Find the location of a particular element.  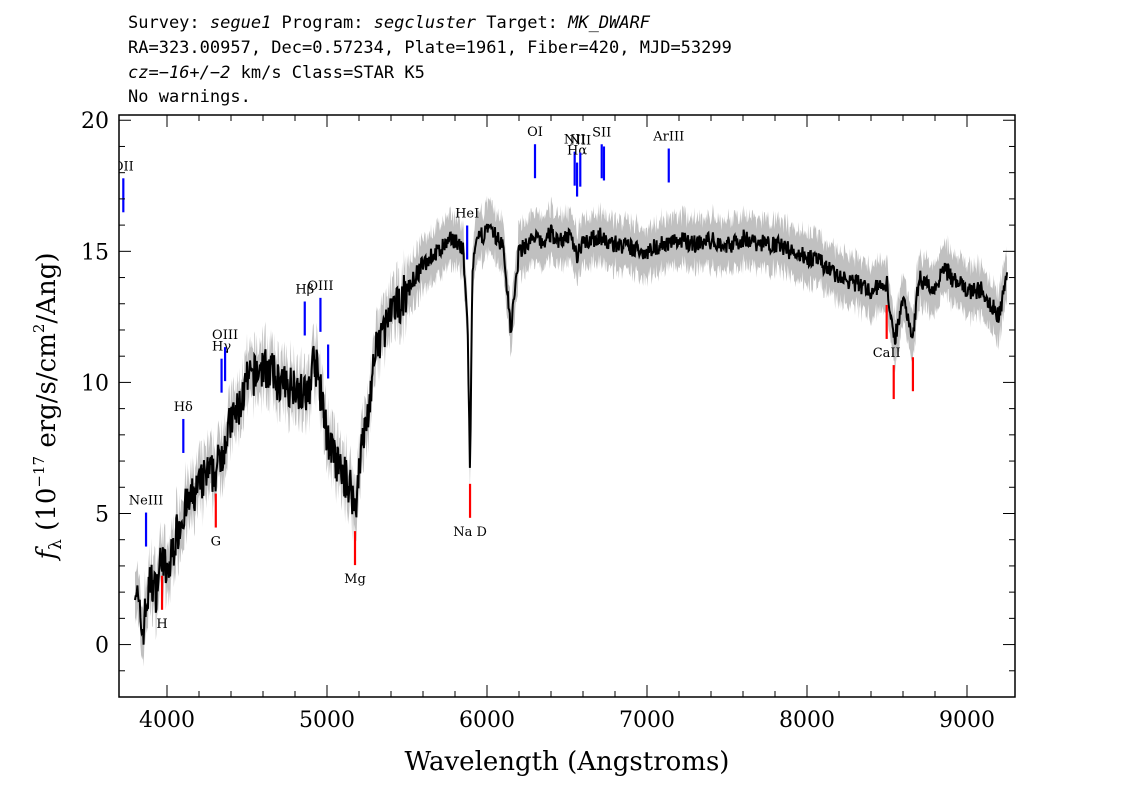

line-marker-8: HeI is located at coordinates (467, 233).